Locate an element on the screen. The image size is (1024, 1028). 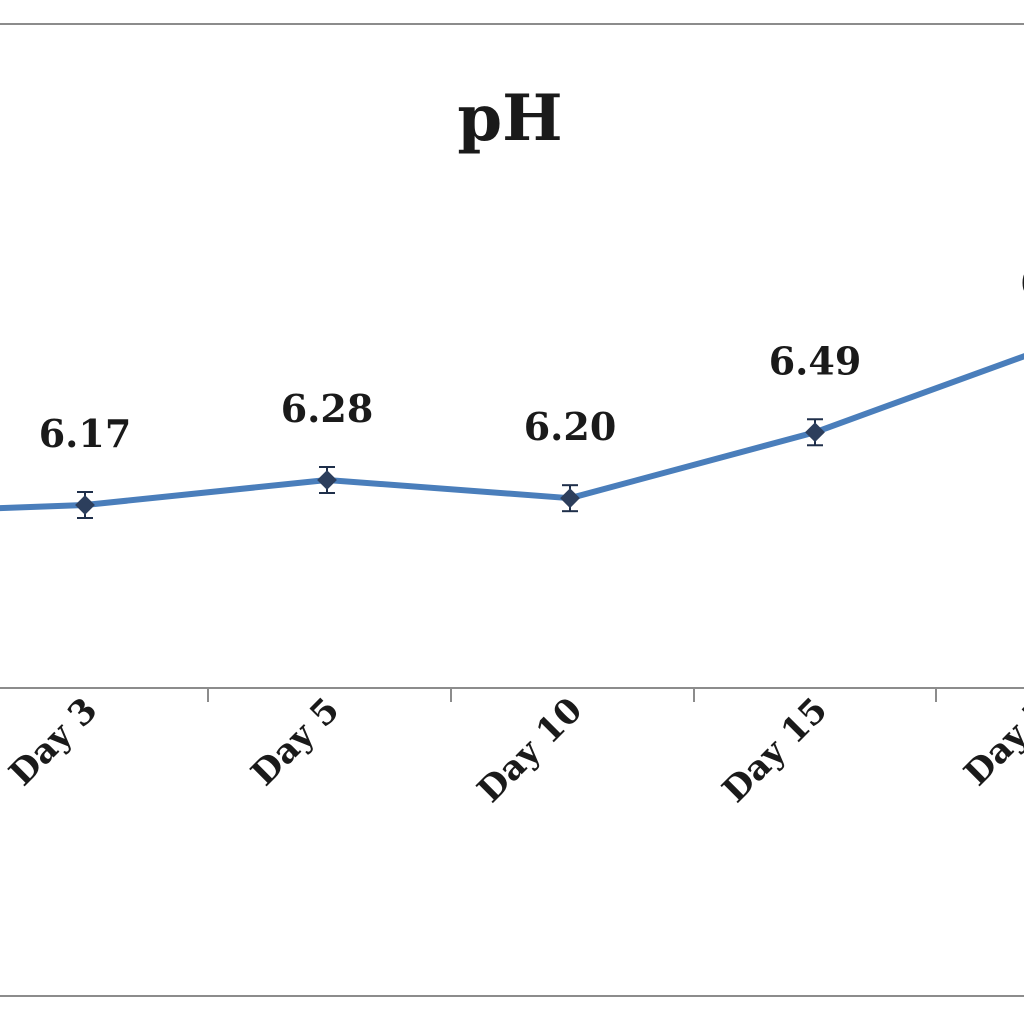
x-axis-ticks is located at coordinates (572, 695).